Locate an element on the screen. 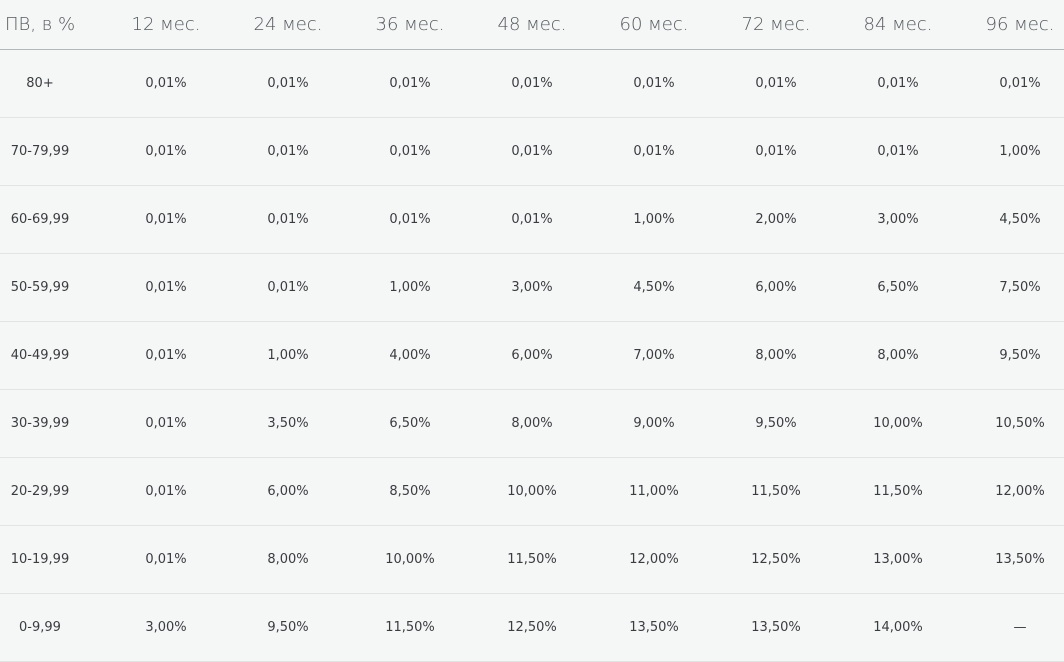  row-label: 40-49,99 is located at coordinates (40, 355).